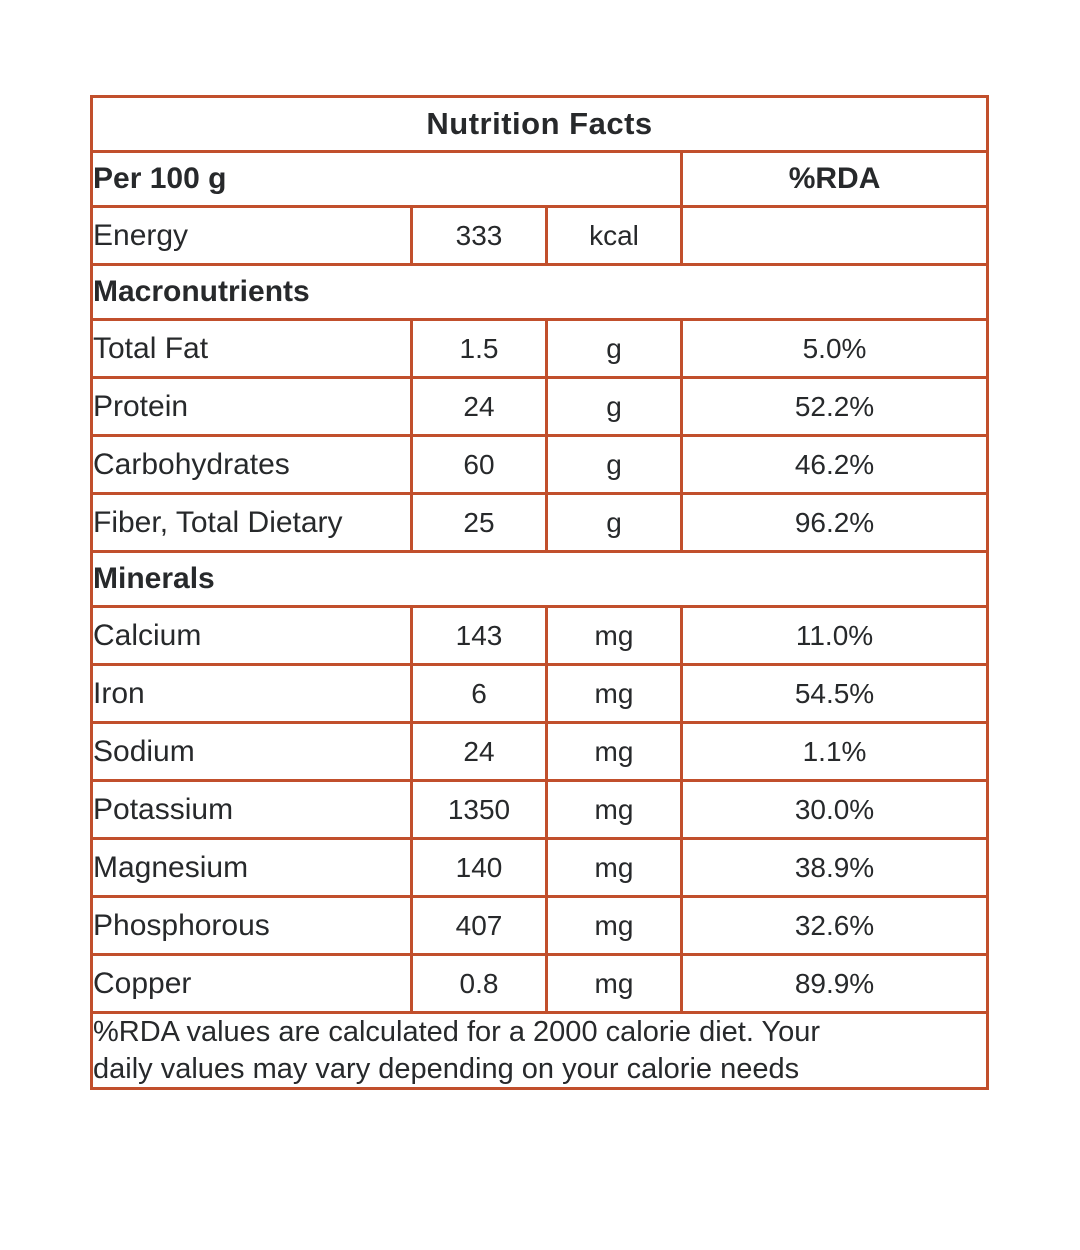  What do you see at coordinates (251, 983) in the screenshot?
I see `nutrient-label: Copper` at bounding box center [251, 983].